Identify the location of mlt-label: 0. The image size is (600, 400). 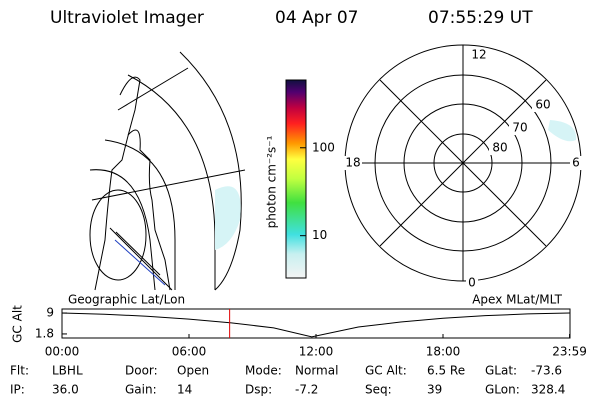
(472, 283).